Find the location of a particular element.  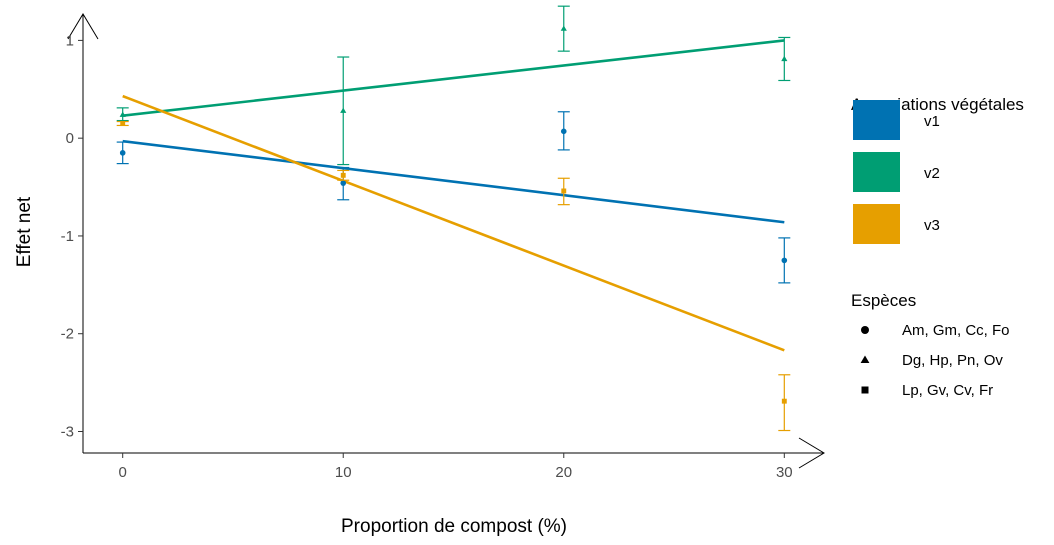

x-axis-title: Proportion de compost (%) is located at coordinates (454, 526).